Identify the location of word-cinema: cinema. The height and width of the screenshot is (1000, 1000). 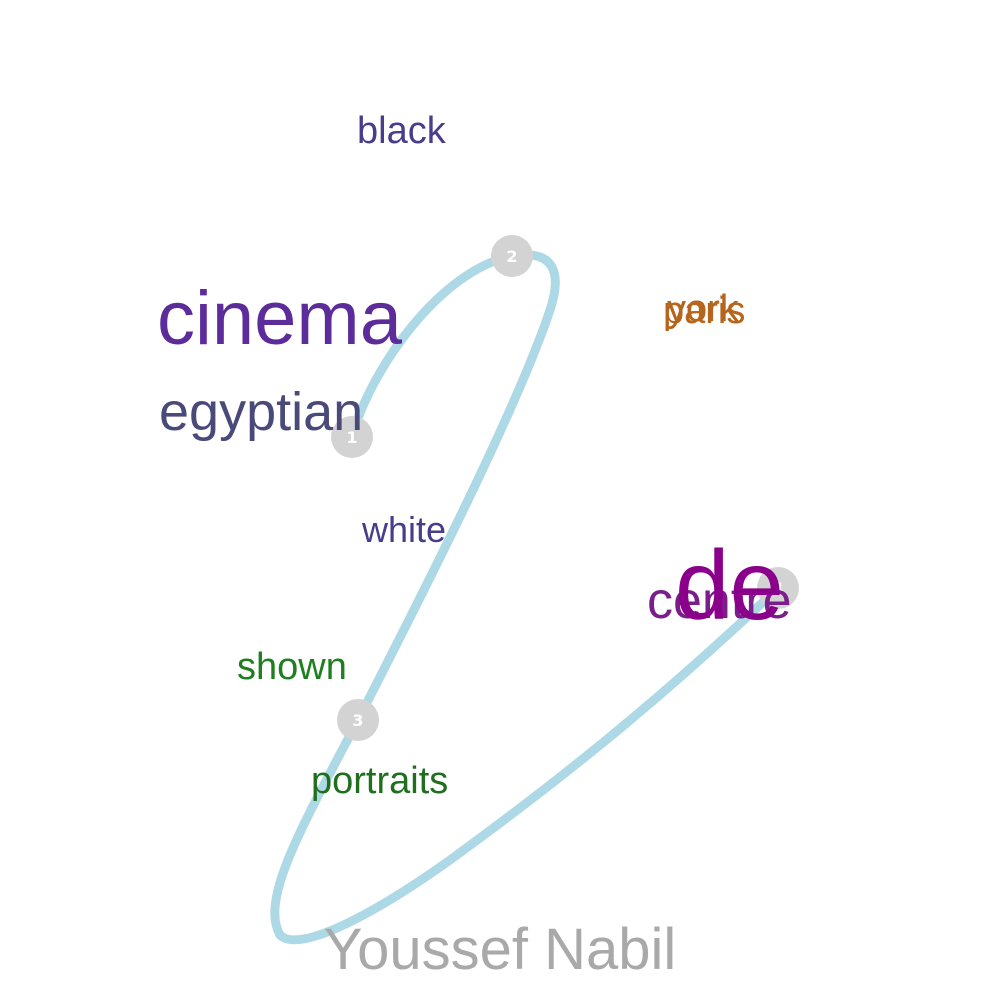
(280, 318).